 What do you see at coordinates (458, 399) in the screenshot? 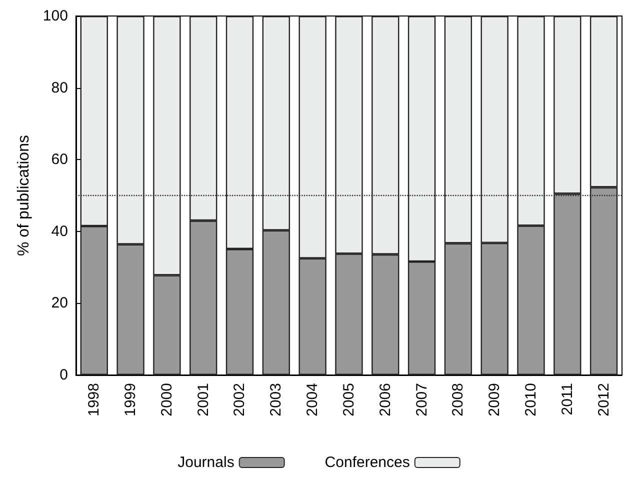
I see `x-tick-label: 2008` at bounding box center [458, 399].